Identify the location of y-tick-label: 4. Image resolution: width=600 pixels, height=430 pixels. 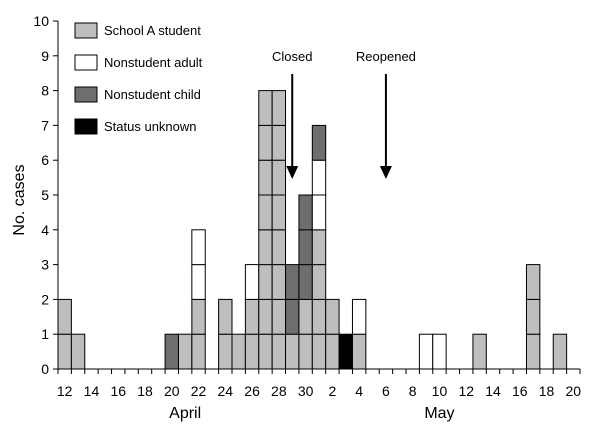
(45, 230).